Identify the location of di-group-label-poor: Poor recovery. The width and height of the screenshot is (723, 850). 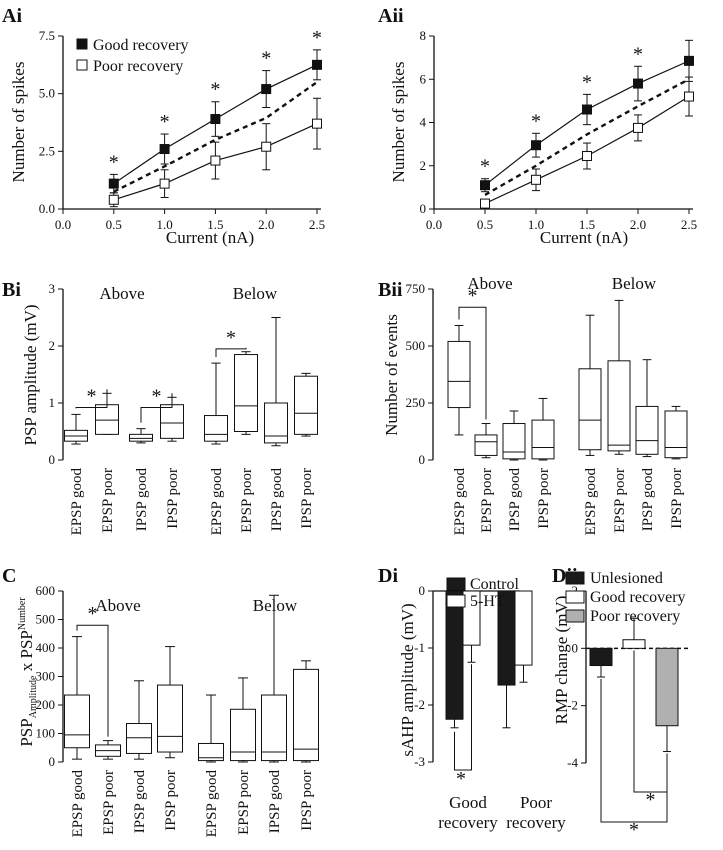
(536, 812).